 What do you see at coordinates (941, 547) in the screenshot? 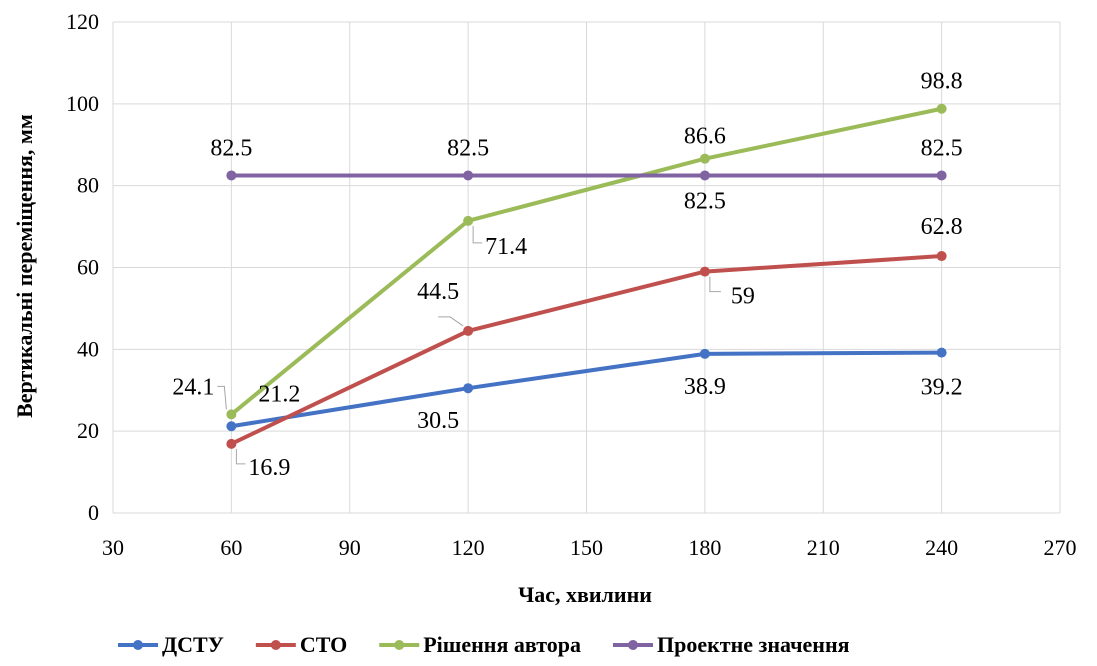
I see `x-tick-label: 240` at bounding box center [941, 547].